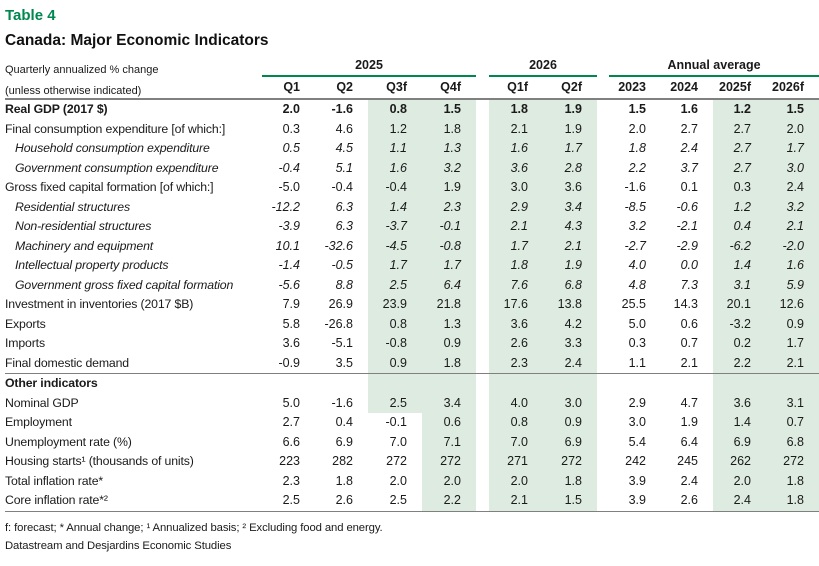 The image size is (819, 566). What do you see at coordinates (291, 304) in the screenshot?
I see `cell-value: 7.9` at bounding box center [291, 304].